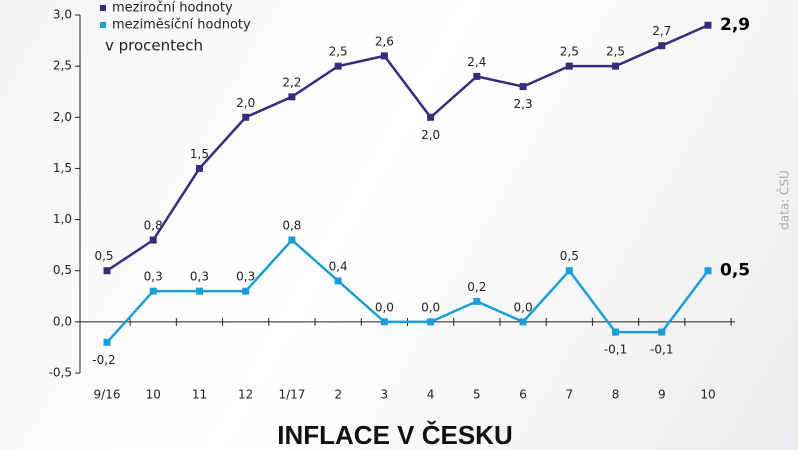  Describe the element at coordinates (661, 31) in the screenshot. I see `data-label: 2,7` at that location.